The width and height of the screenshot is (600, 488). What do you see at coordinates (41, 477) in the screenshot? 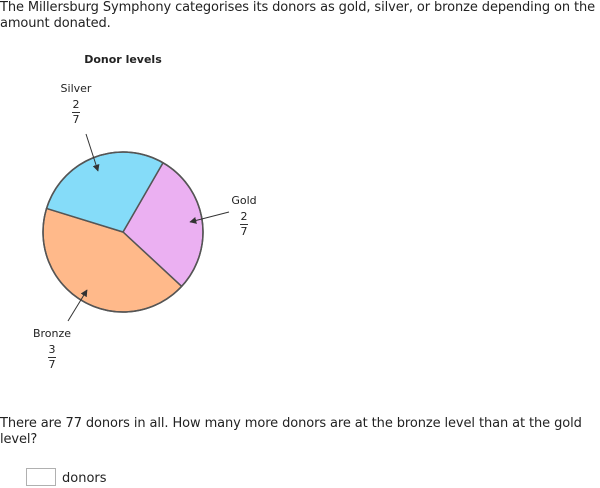
I see `answer-input` at bounding box center [41, 477].